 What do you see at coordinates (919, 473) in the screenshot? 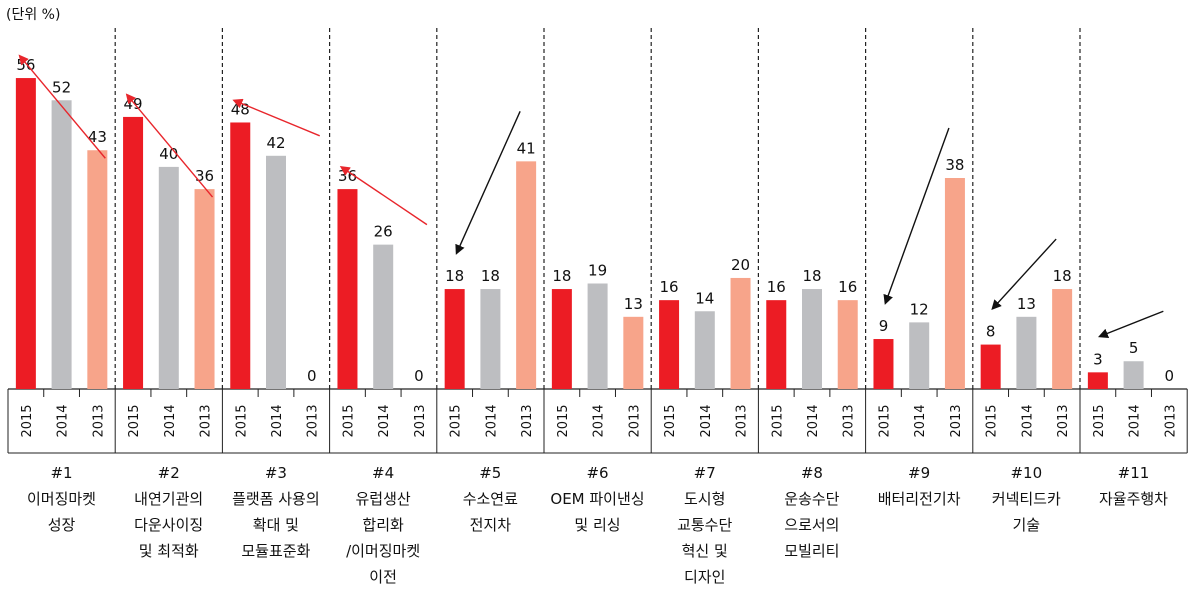
I see `category-number: #9` at bounding box center [919, 473].